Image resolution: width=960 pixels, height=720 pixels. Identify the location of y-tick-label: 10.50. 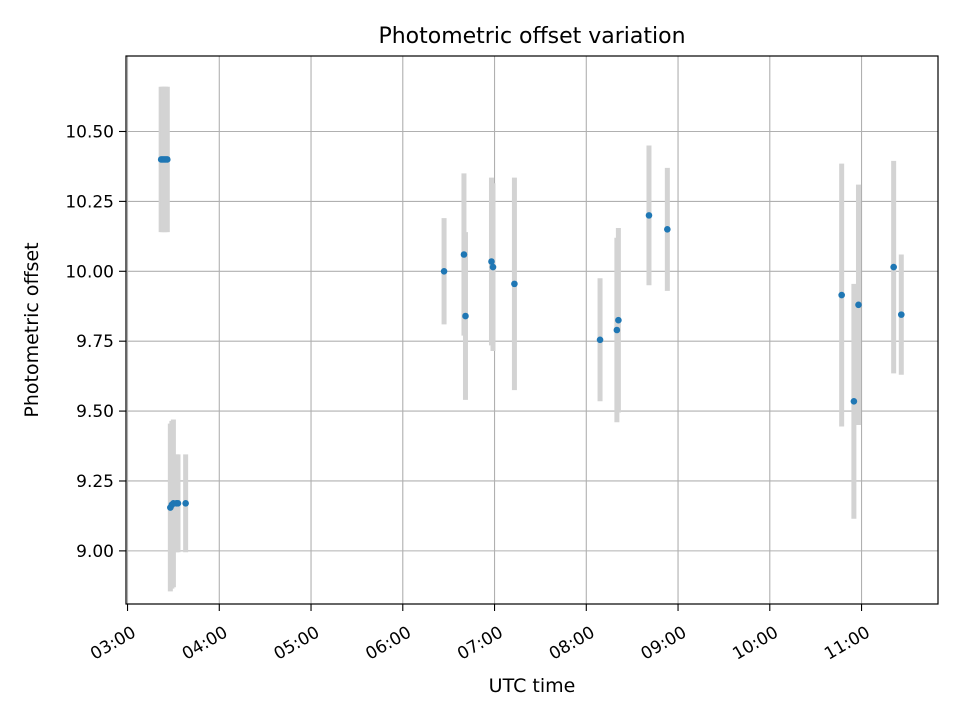
(89, 132).